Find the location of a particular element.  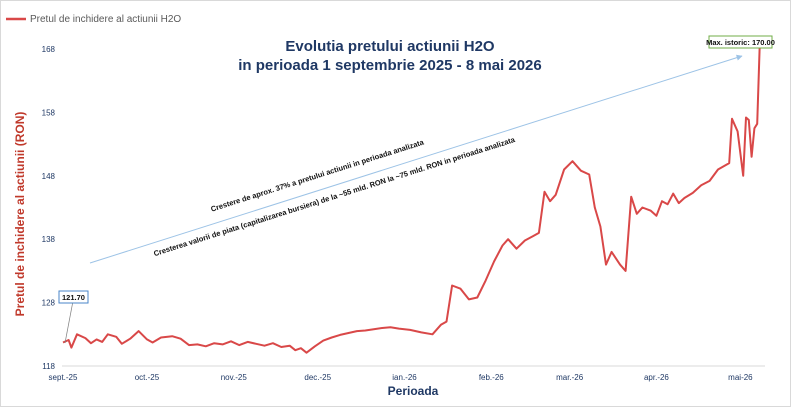

y-tick-label: 138 is located at coordinates (49, 239).